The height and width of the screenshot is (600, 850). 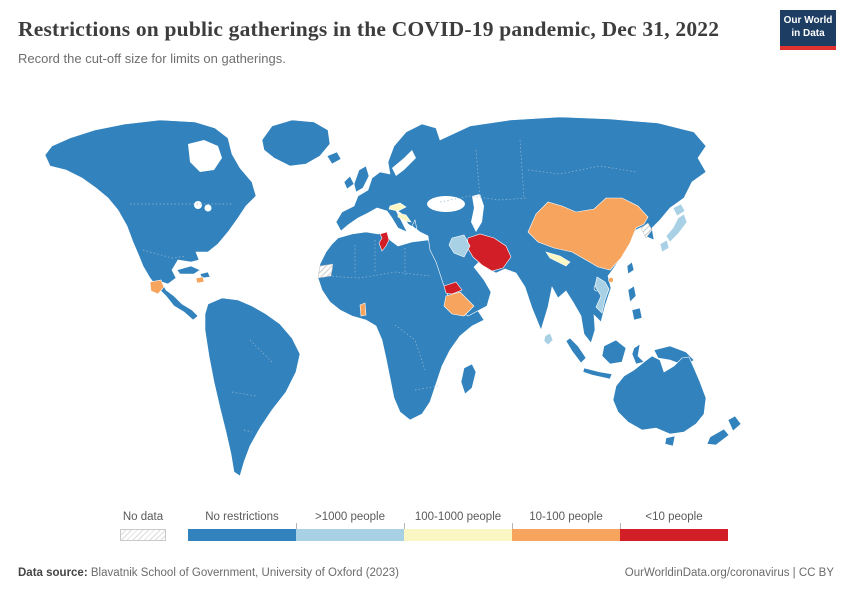 I want to click on country-region-java, so click(x=597, y=373).